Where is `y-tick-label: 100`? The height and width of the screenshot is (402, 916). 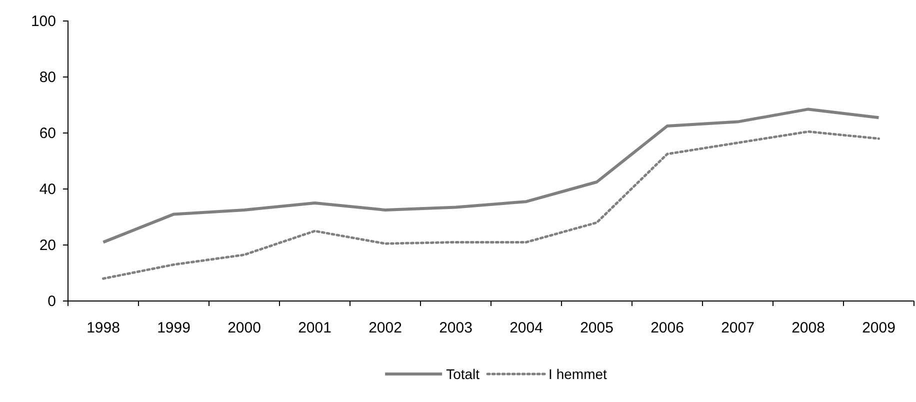
y-tick-label: 100 is located at coordinates (43, 21).